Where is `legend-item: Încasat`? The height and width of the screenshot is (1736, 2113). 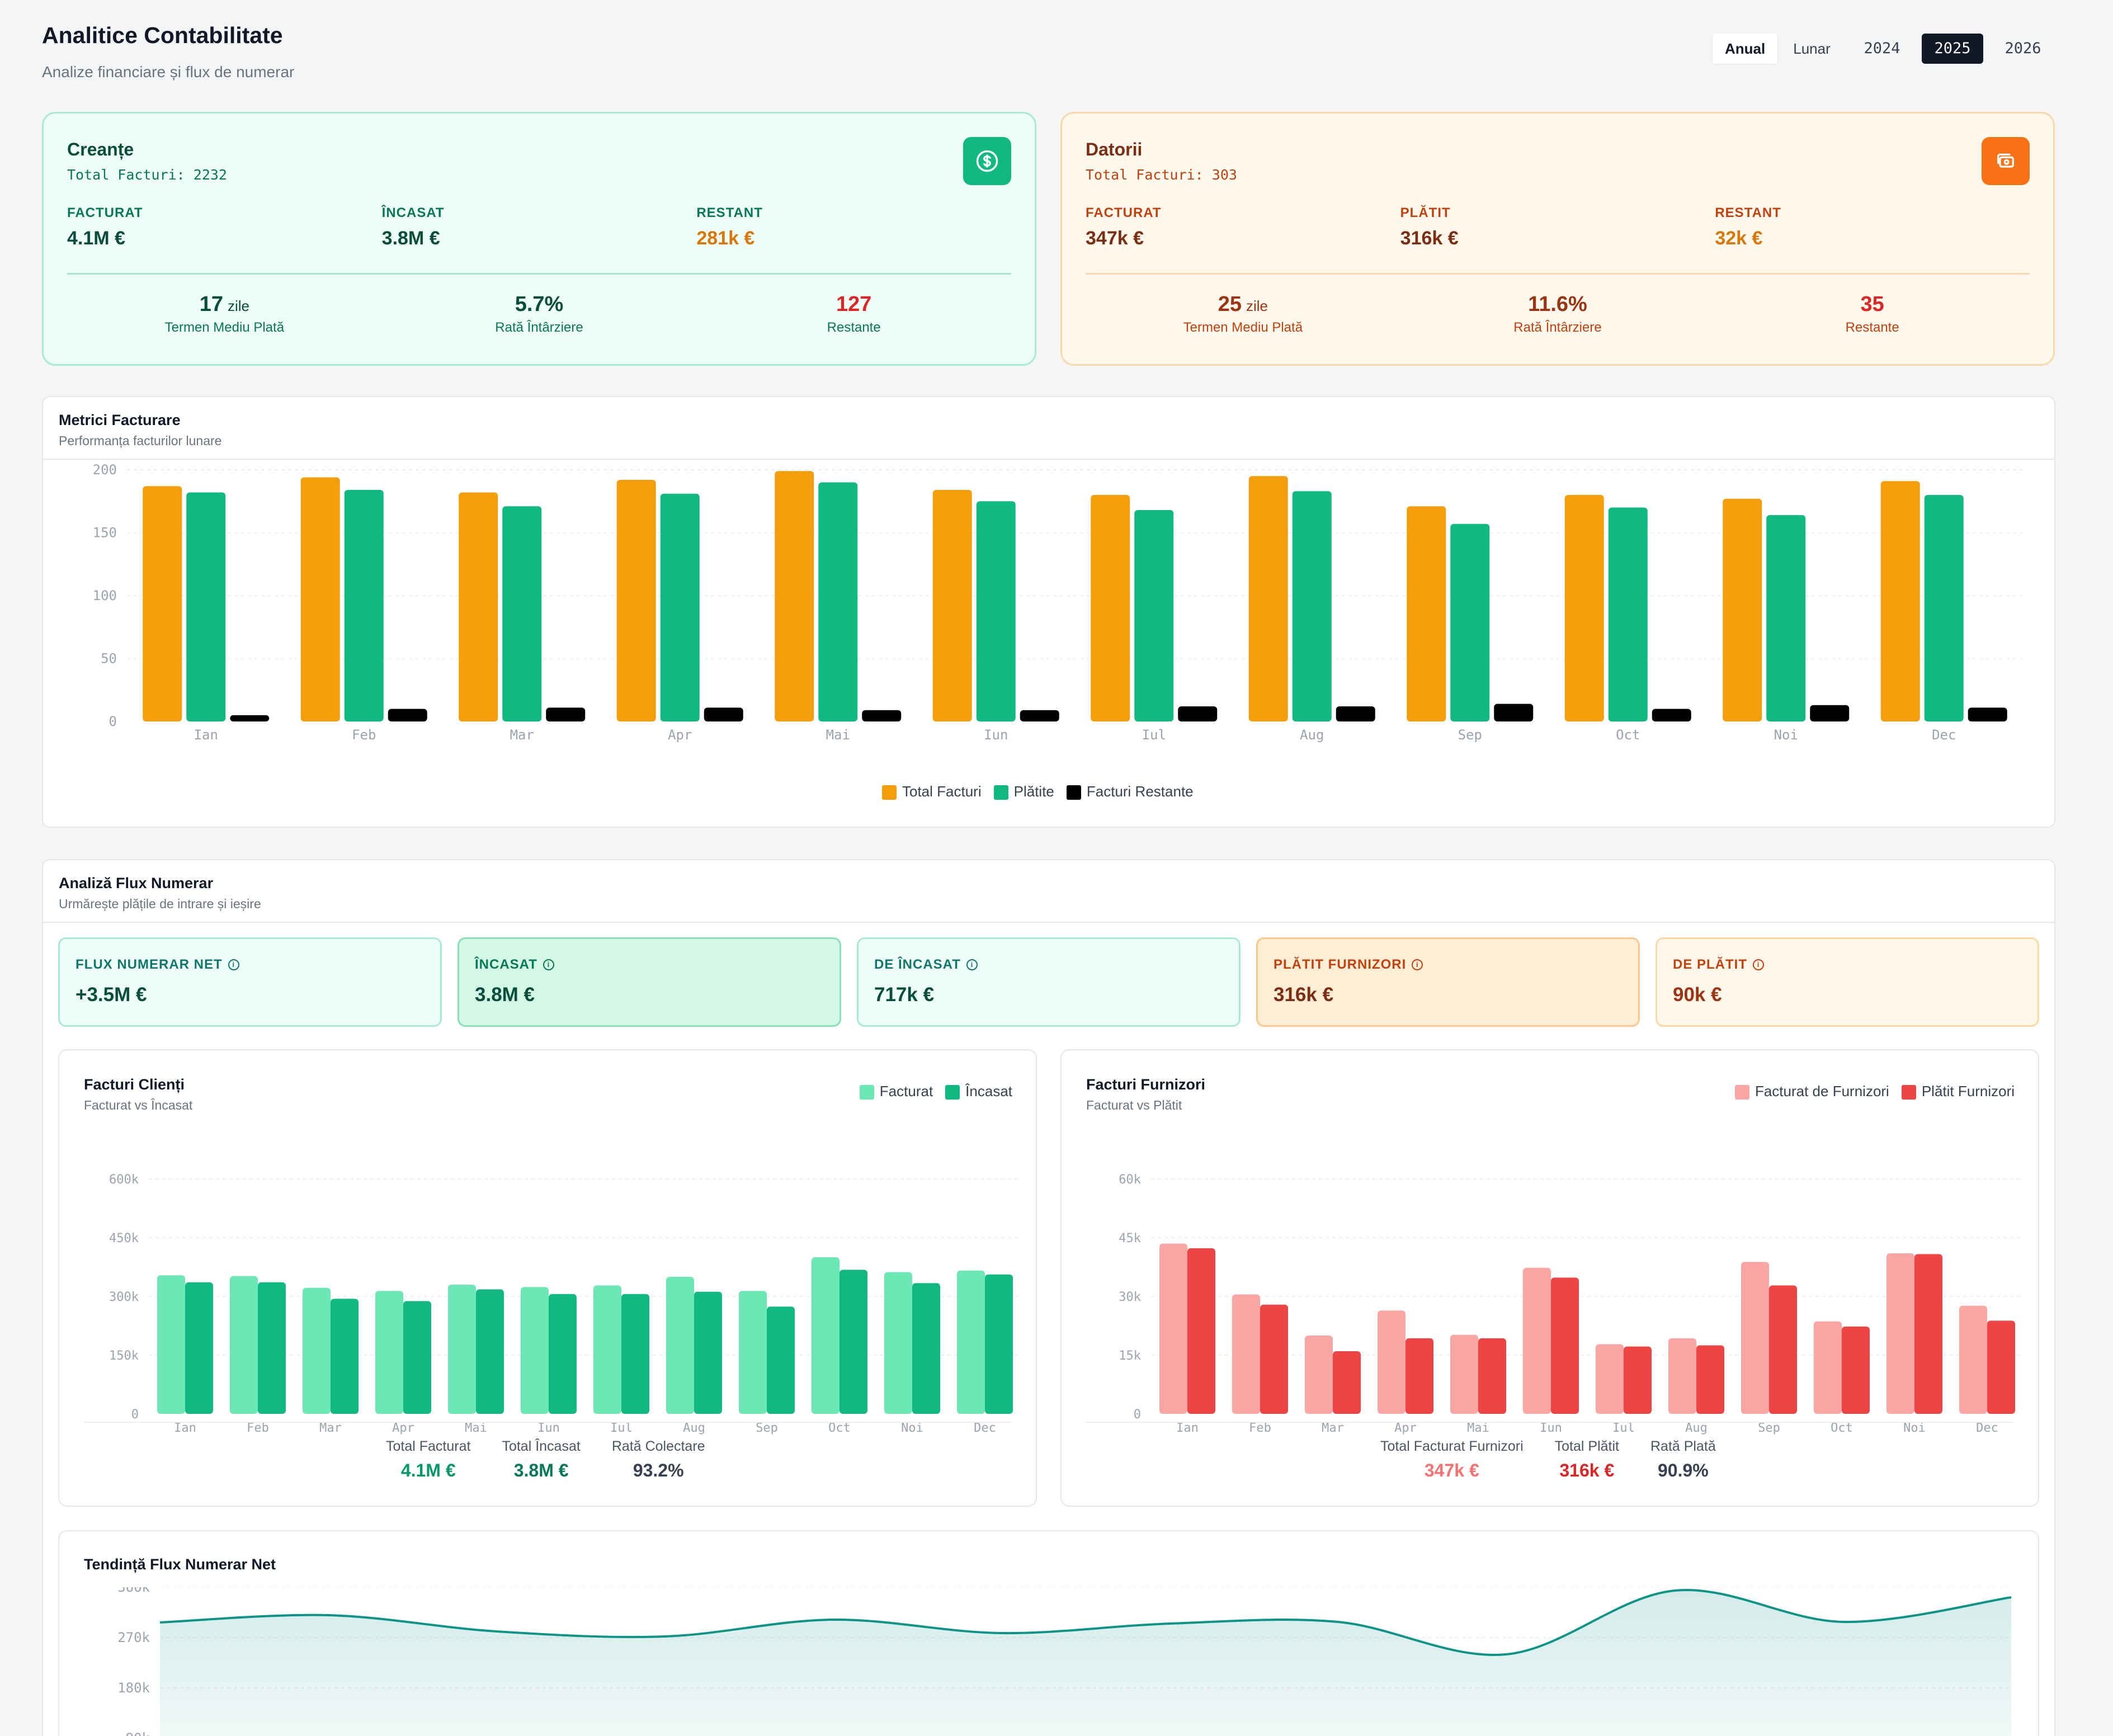
legend-item: Încasat is located at coordinates (978, 1091).